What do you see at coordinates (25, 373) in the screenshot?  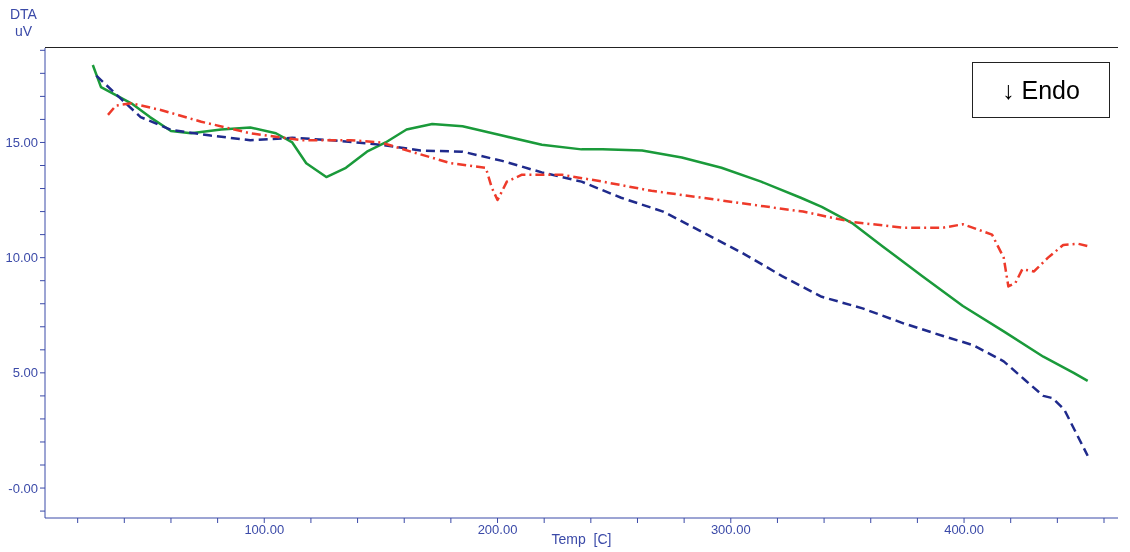 I see `y-tick-label: 5.00` at bounding box center [25, 373].